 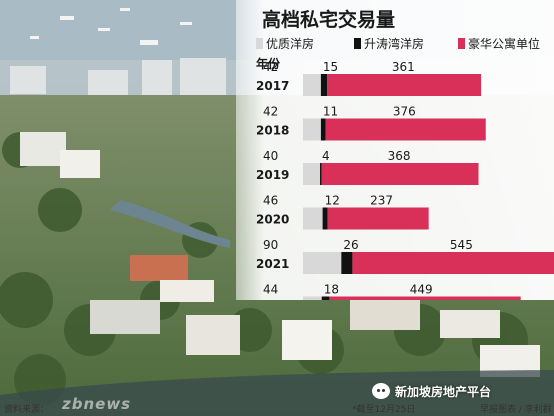 What do you see at coordinates (443, 391) in the screenshot?
I see `watermark-text: 新加坡房地产平台` at bounding box center [443, 391].